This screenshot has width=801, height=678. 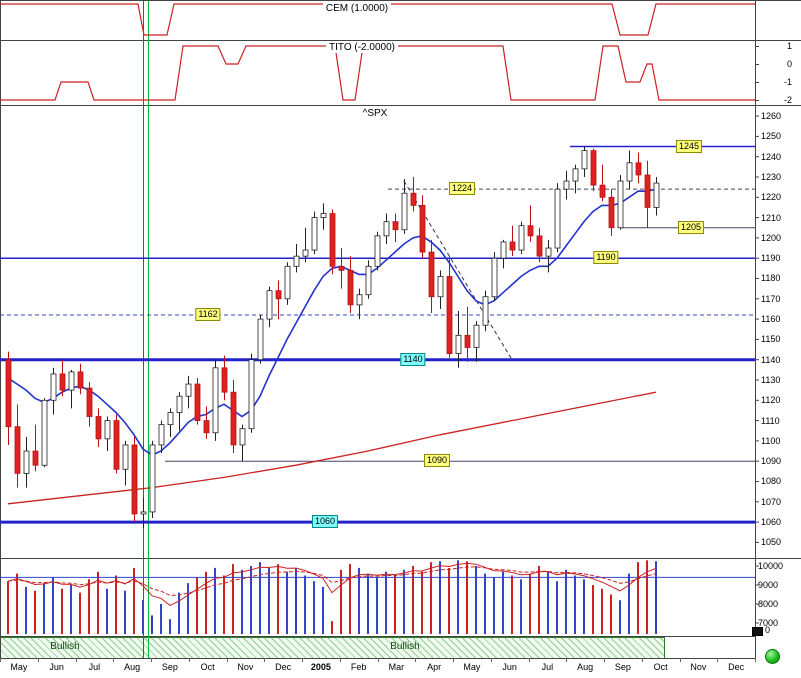 I want to click on x-axis-month-label: Mar, so click(x=396, y=667).